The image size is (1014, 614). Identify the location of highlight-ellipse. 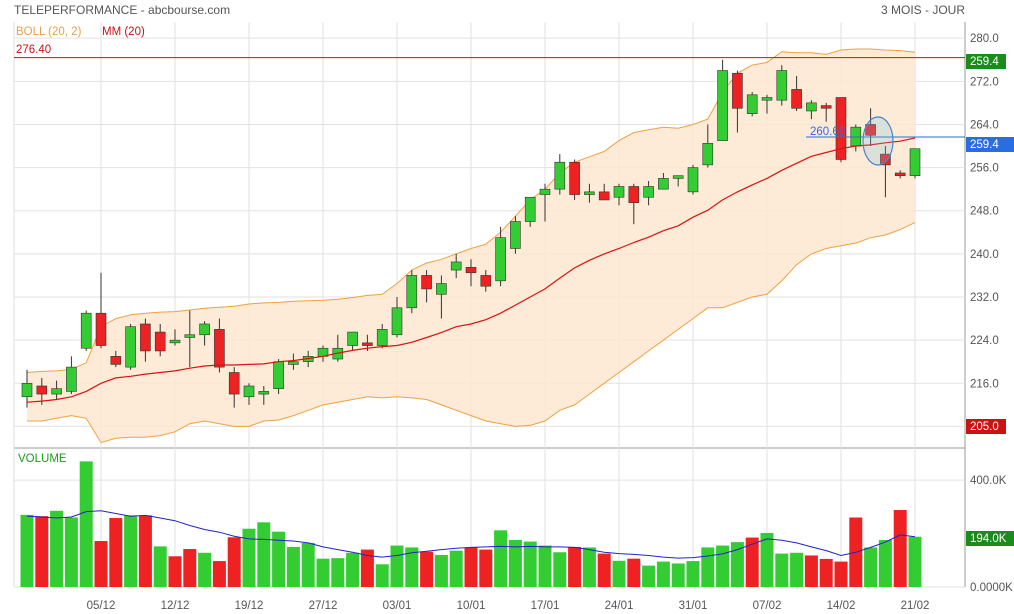
(878, 141).